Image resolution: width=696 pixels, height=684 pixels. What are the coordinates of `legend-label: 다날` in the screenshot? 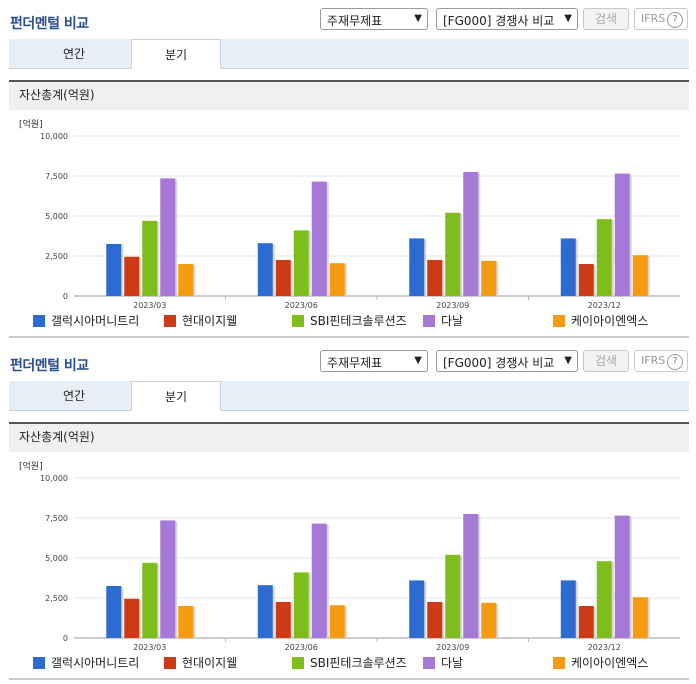 It's located at (452, 663).